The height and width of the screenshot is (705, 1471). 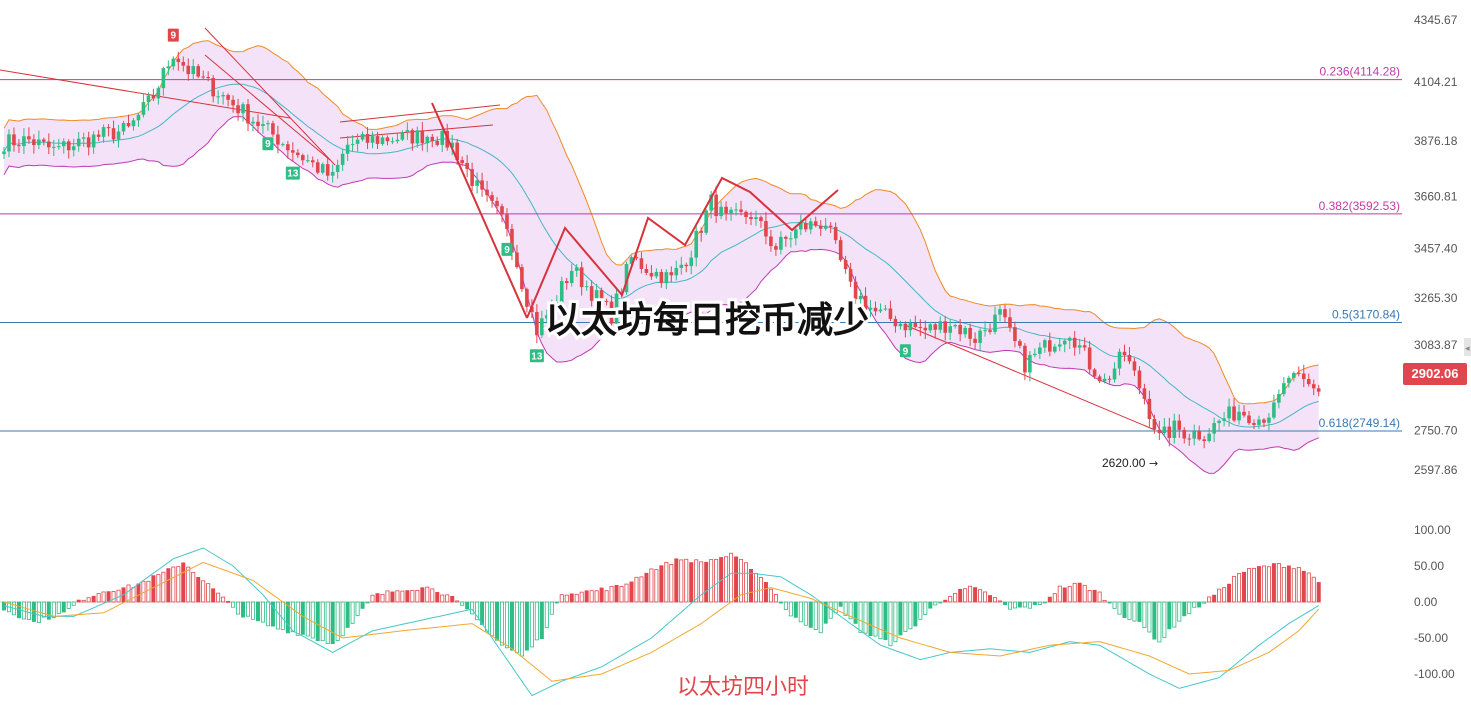 I want to click on collapse-handle-bg, so click(x=1467, y=347).